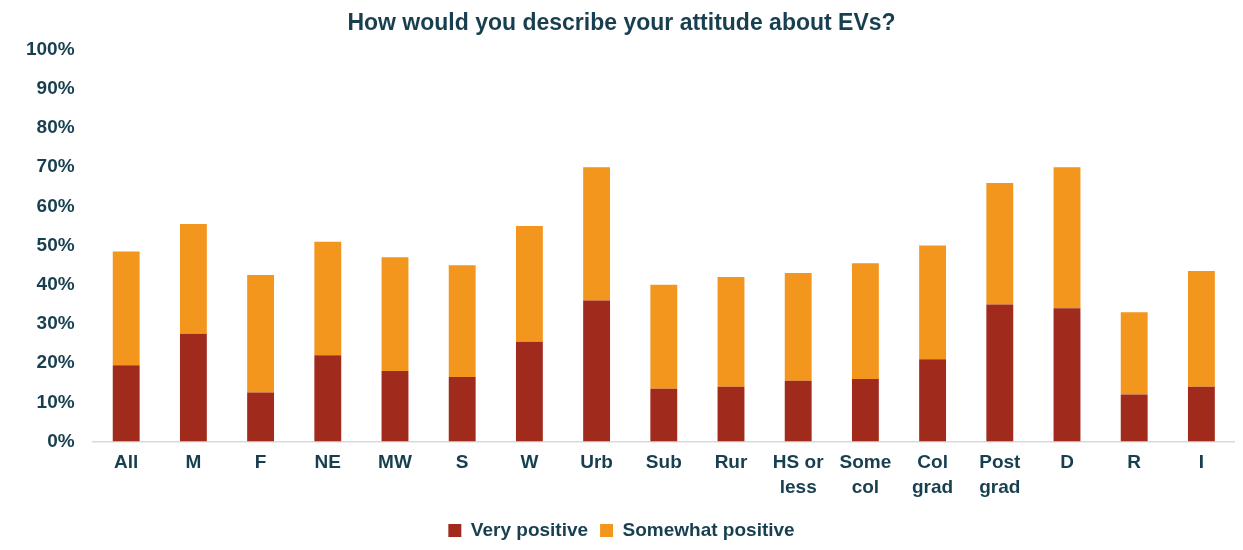 The height and width of the screenshot is (550, 1243). What do you see at coordinates (663, 462) in the screenshot?
I see `x-tick-label: Sub` at bounding box center [663, 462].